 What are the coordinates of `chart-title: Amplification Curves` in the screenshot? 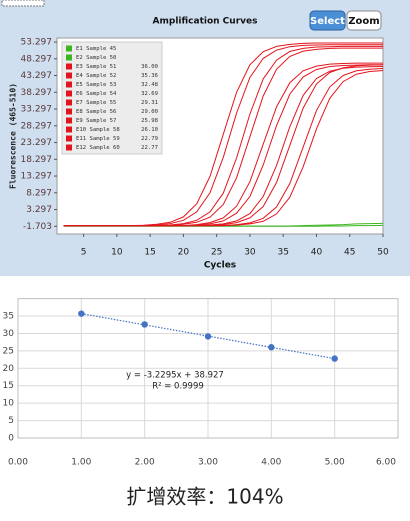 It's located at (205, 22).